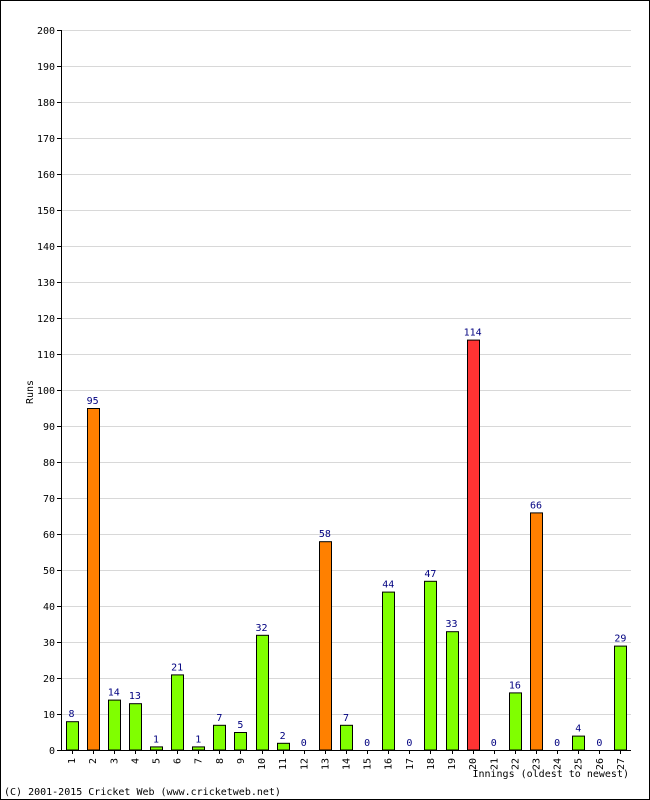 The height and width of the screenshot is (800, 650). Describe the element at coordinates (49, 571) in the screenshot. I see `y-tick-label: 50` at that location.